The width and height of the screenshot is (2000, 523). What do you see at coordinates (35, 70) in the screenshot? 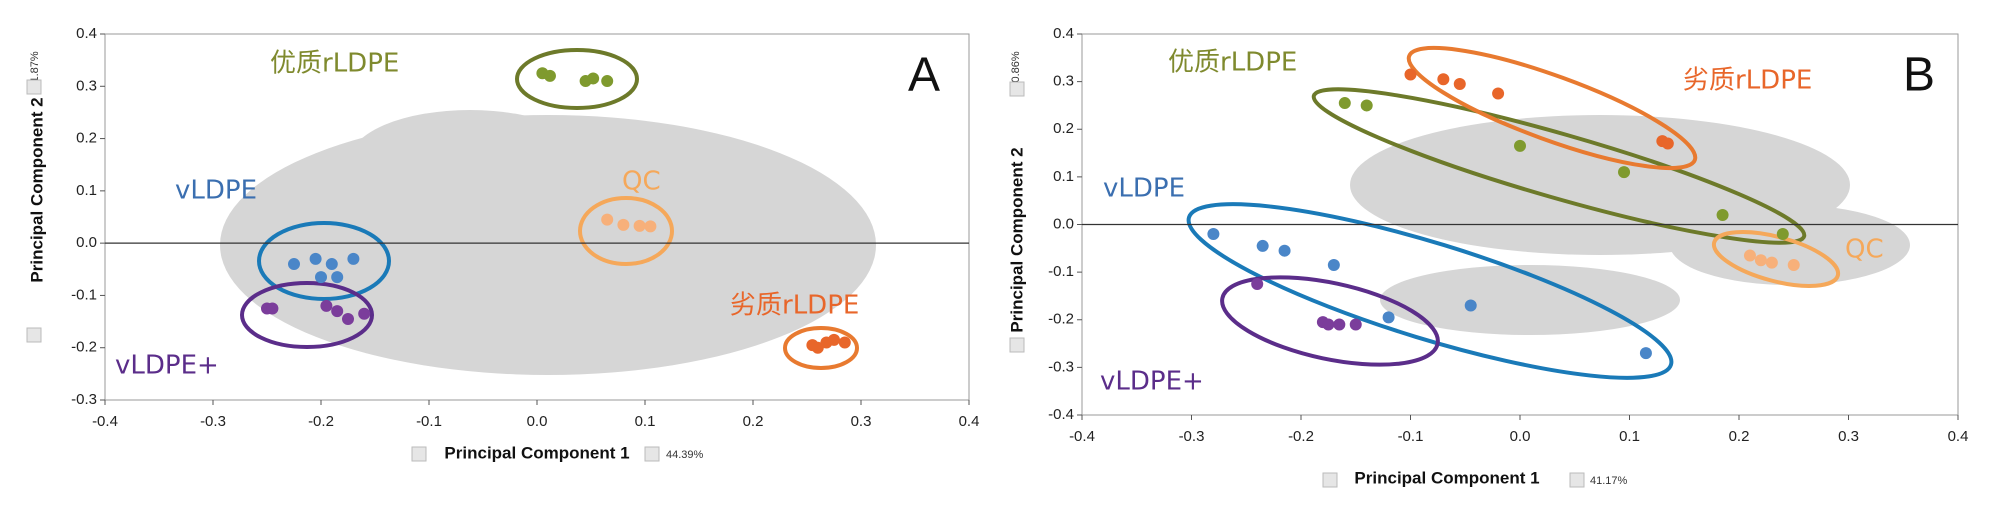
I see `y-variance: 21.87%` at bounding box center [35, 70].